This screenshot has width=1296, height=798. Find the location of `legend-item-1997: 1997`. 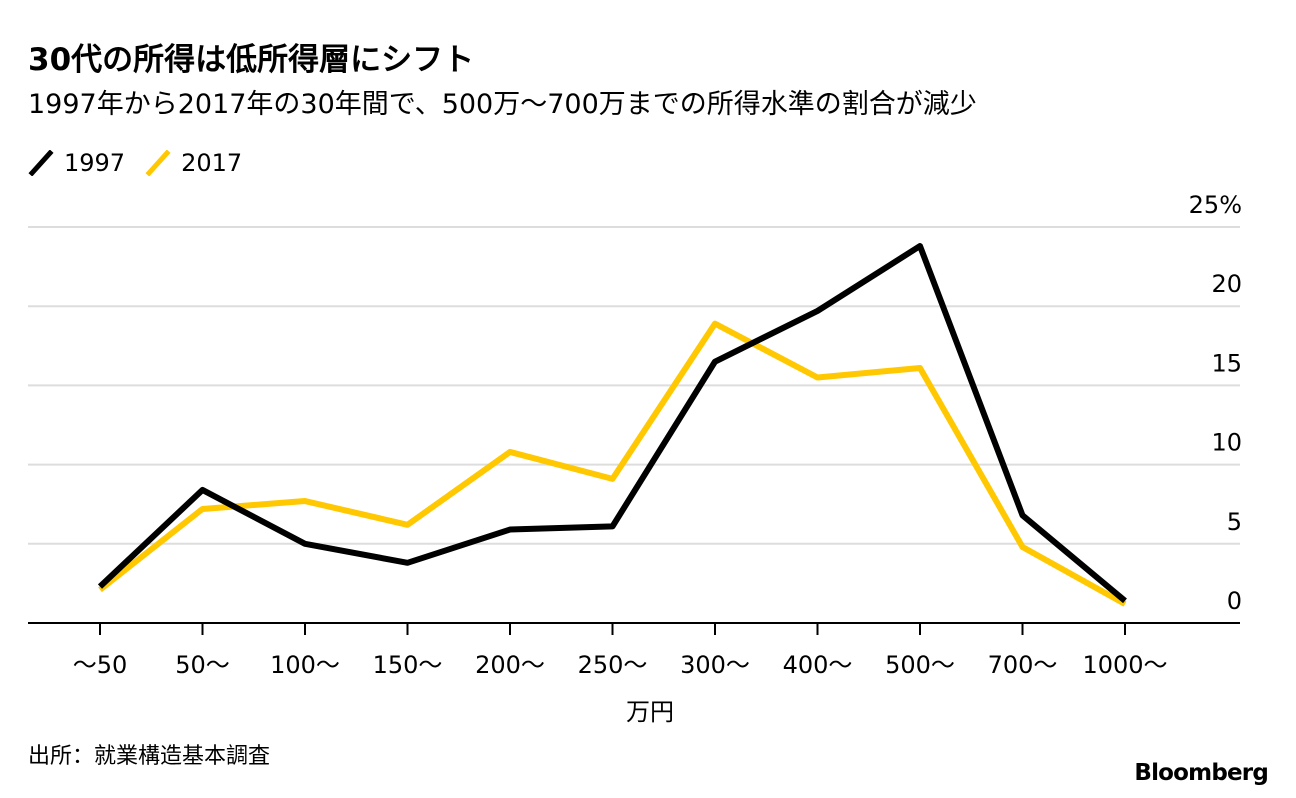

legend-item-1997: 1997 is located at coordinates (76, 163).